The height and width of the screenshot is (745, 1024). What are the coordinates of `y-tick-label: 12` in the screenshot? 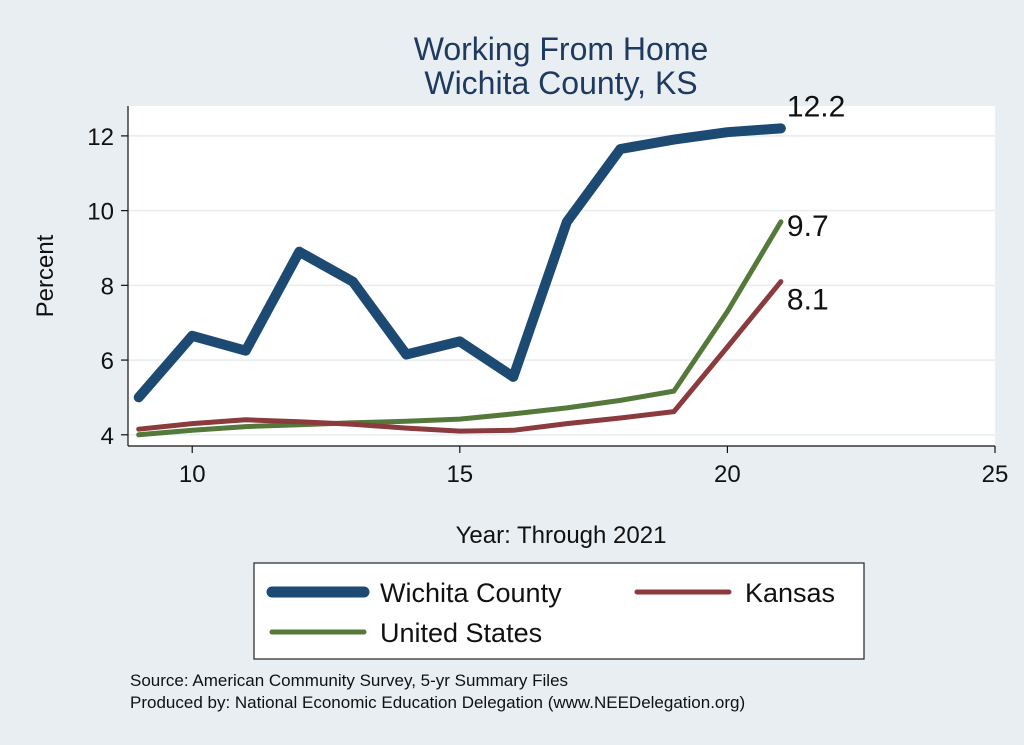 It's located at (100, 137).